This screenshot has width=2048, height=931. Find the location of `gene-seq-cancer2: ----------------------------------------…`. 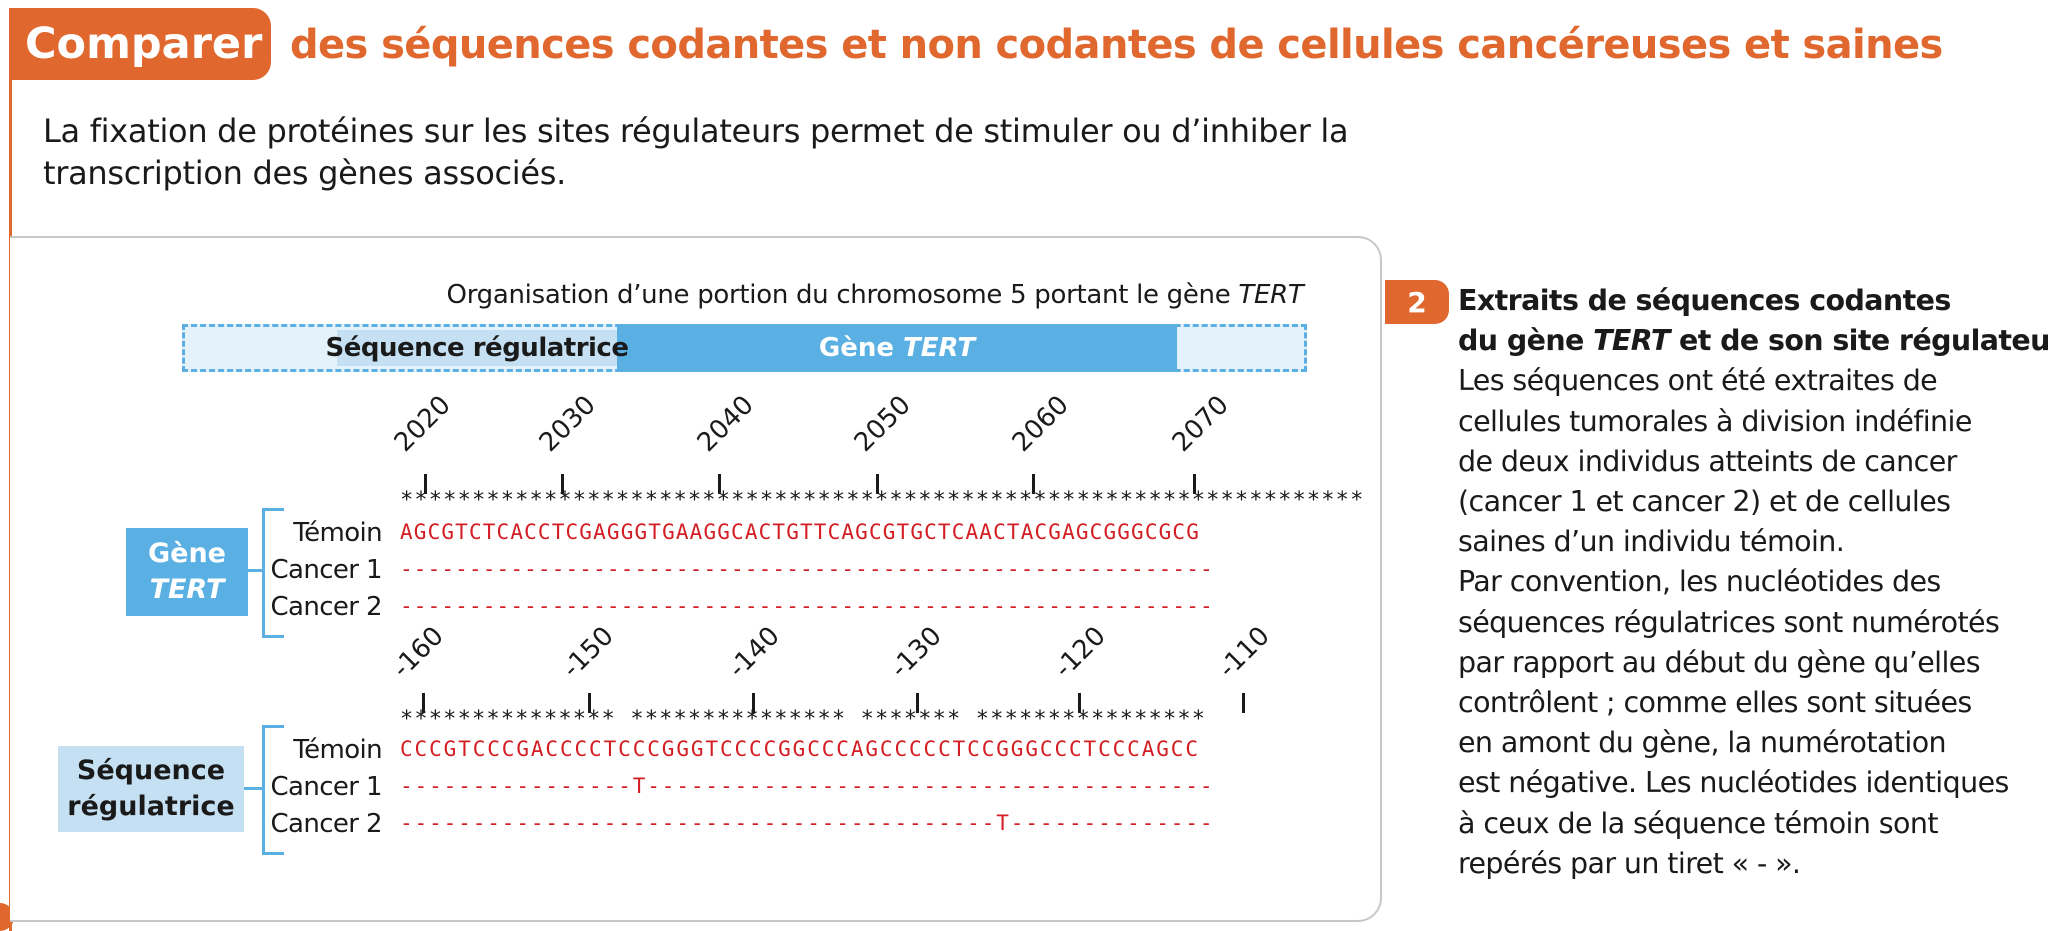

gene-seq-cancer2: ----------------------------------------… is located at coordinates (807, 606).